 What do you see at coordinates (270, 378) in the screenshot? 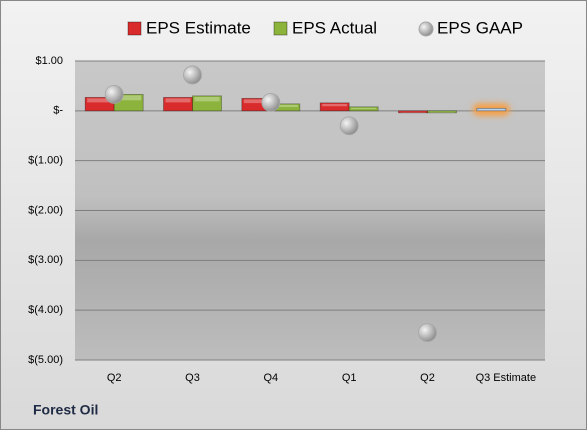
I see `x-tick-label: Q4` at bounding box center [270, 378].